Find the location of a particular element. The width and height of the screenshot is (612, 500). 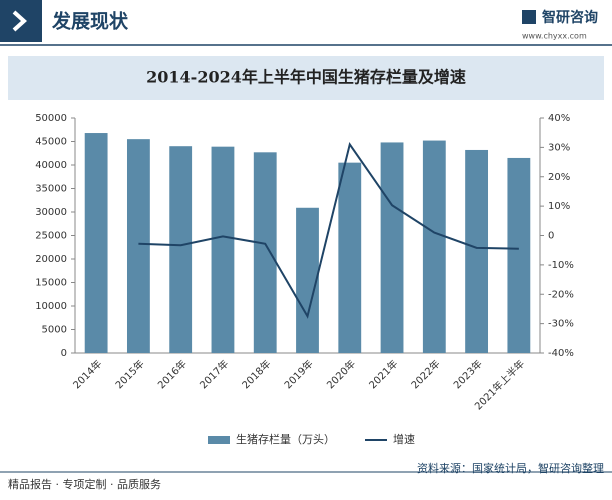

y-tick-label: 10000 is located at coordinates (51, 306).